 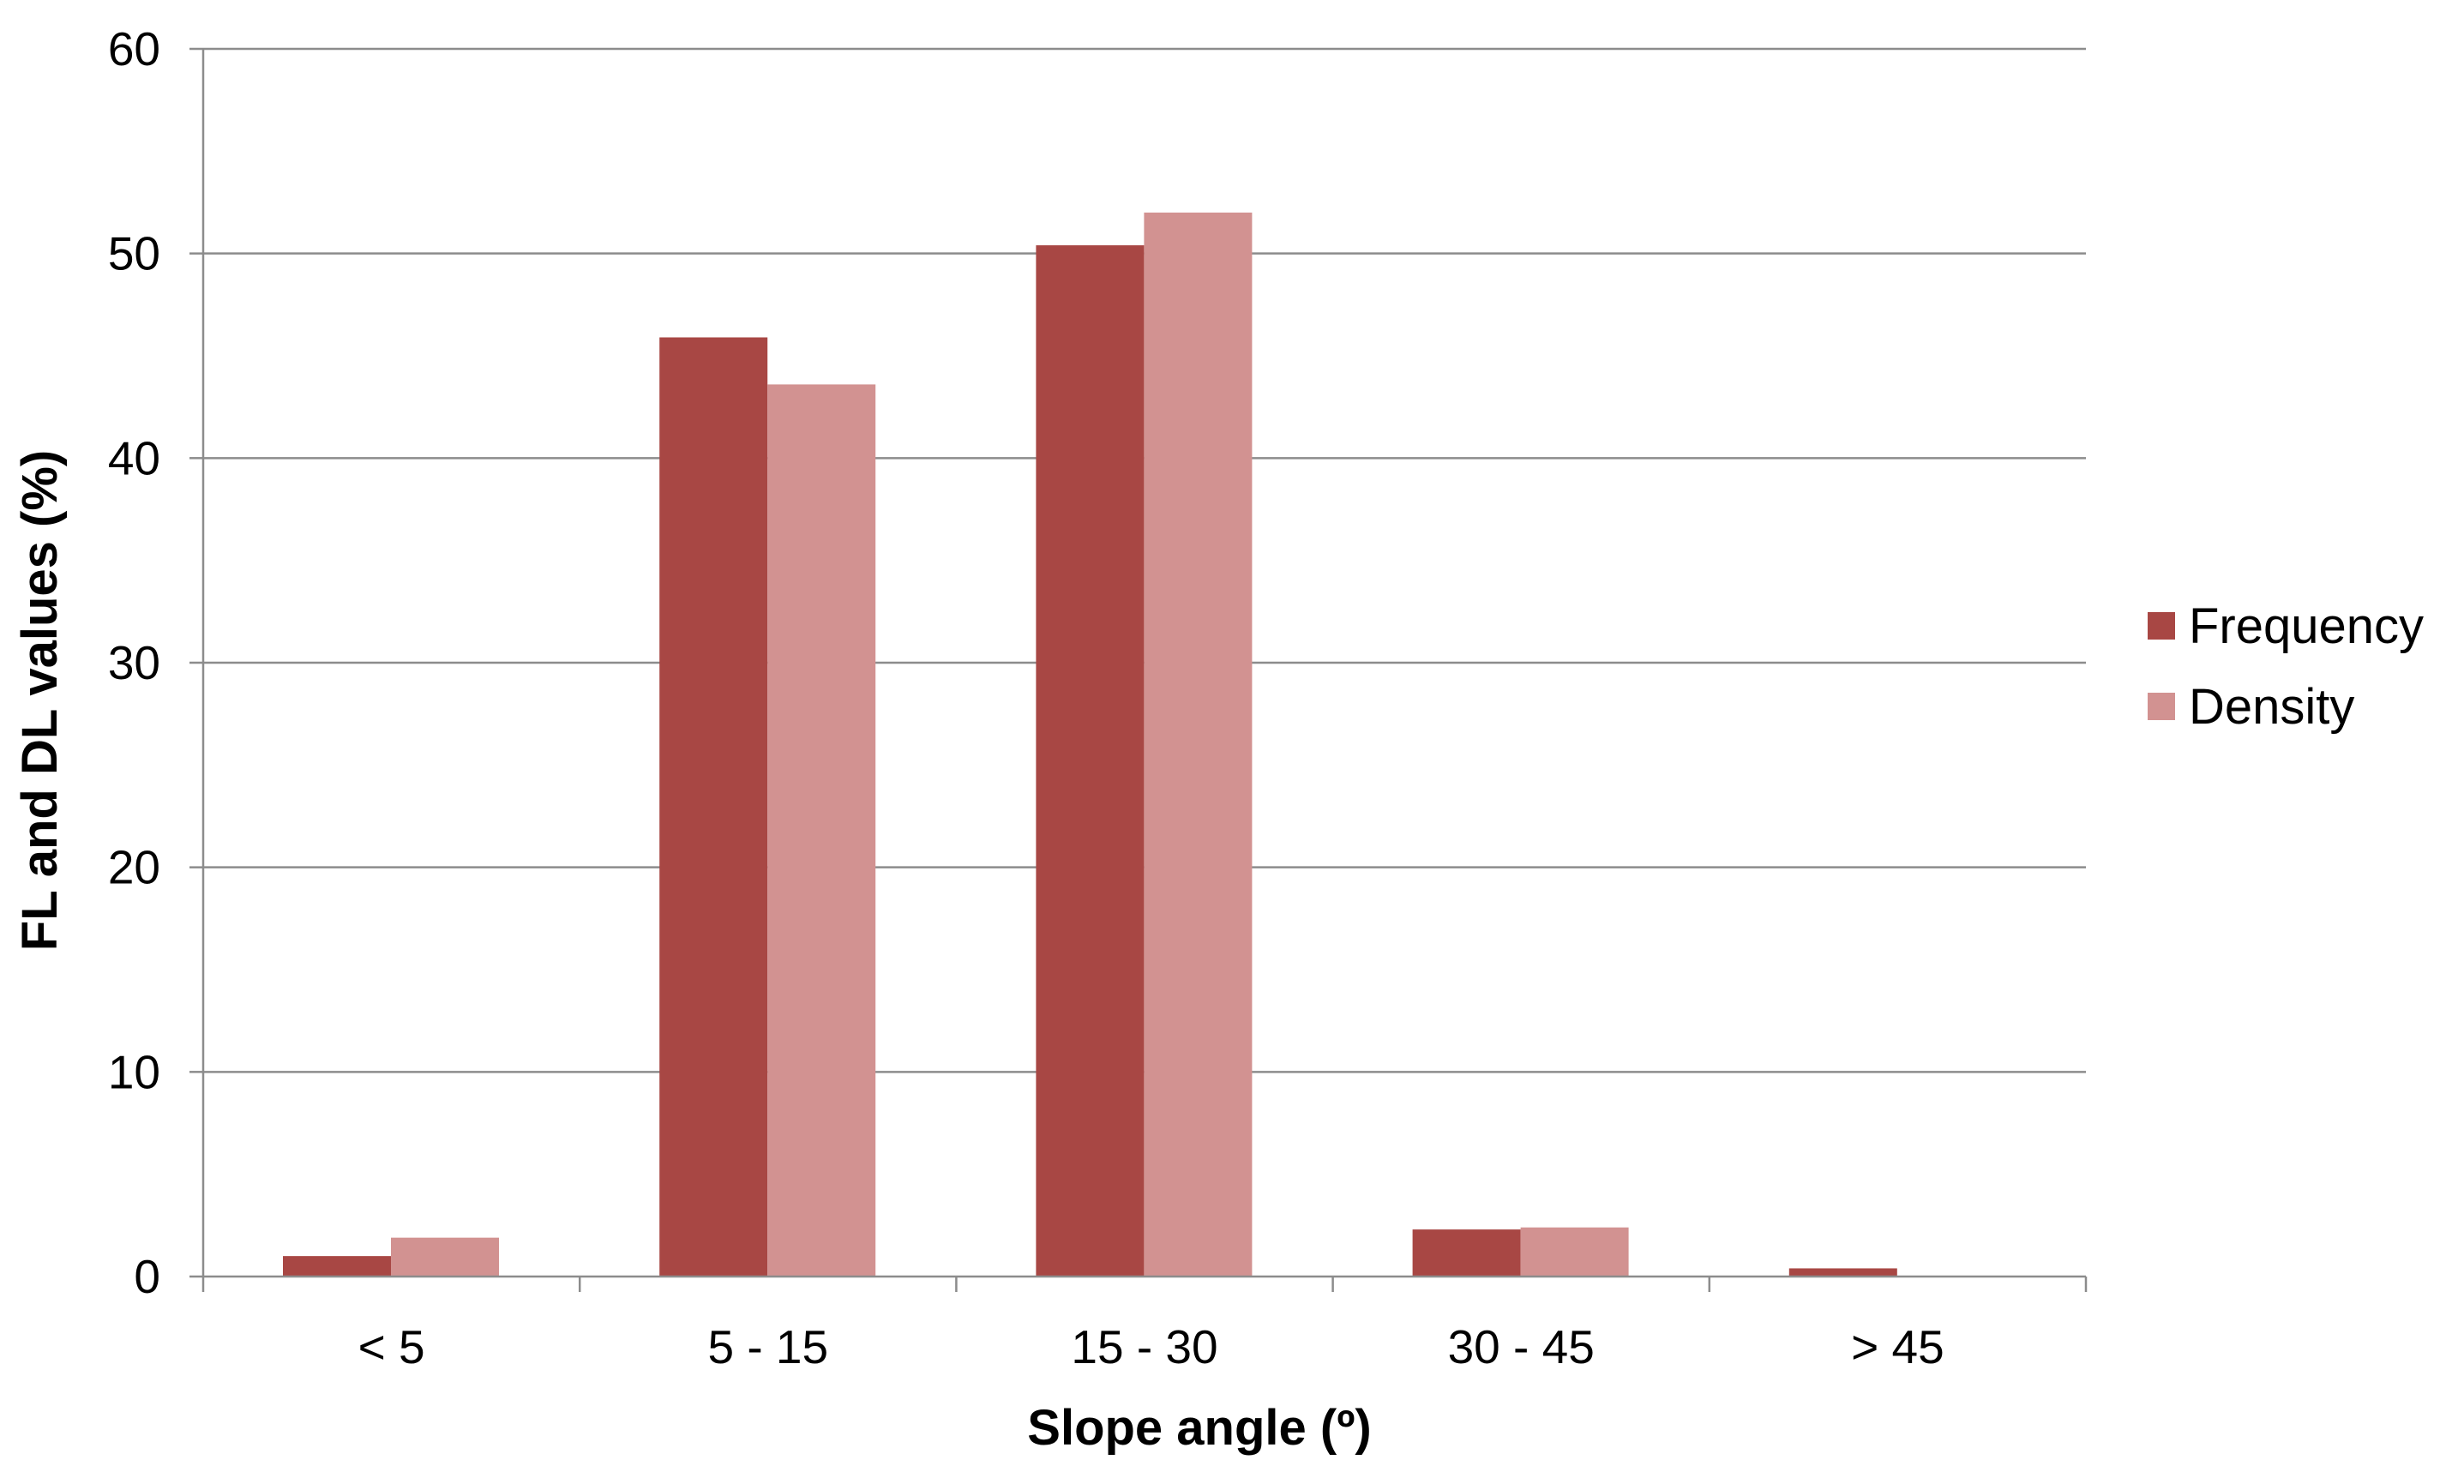 What do you see at coordinates (2286, 666) in the screenshot?
I see `legend: Frequency Density` at bounding box center [2286, 666].